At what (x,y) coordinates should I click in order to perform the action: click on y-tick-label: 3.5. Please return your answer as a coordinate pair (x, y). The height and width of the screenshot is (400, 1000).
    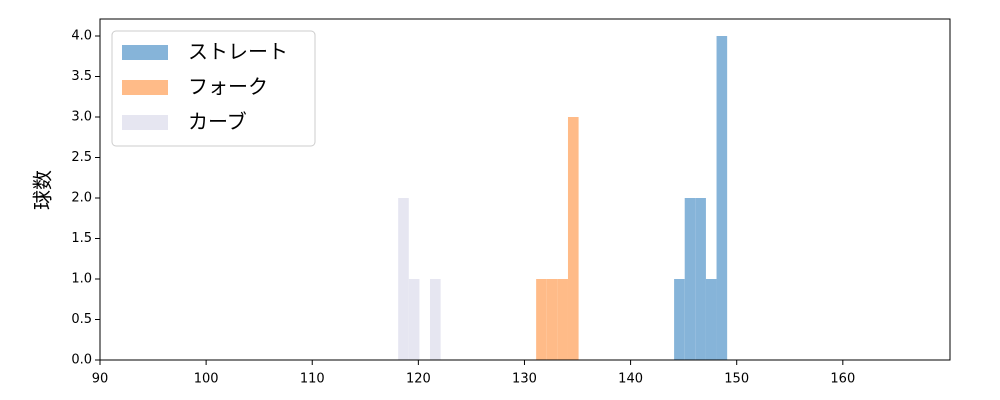
    Looking at the image, I should click on (81, 76).